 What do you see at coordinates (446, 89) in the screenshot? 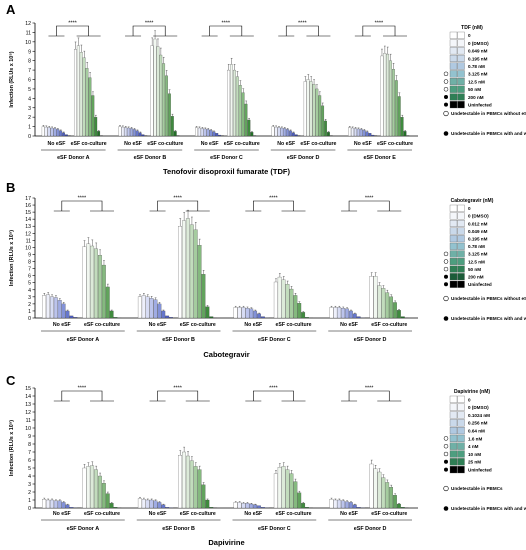
I see `legend-open-dot` at bounding box center [446, 89].